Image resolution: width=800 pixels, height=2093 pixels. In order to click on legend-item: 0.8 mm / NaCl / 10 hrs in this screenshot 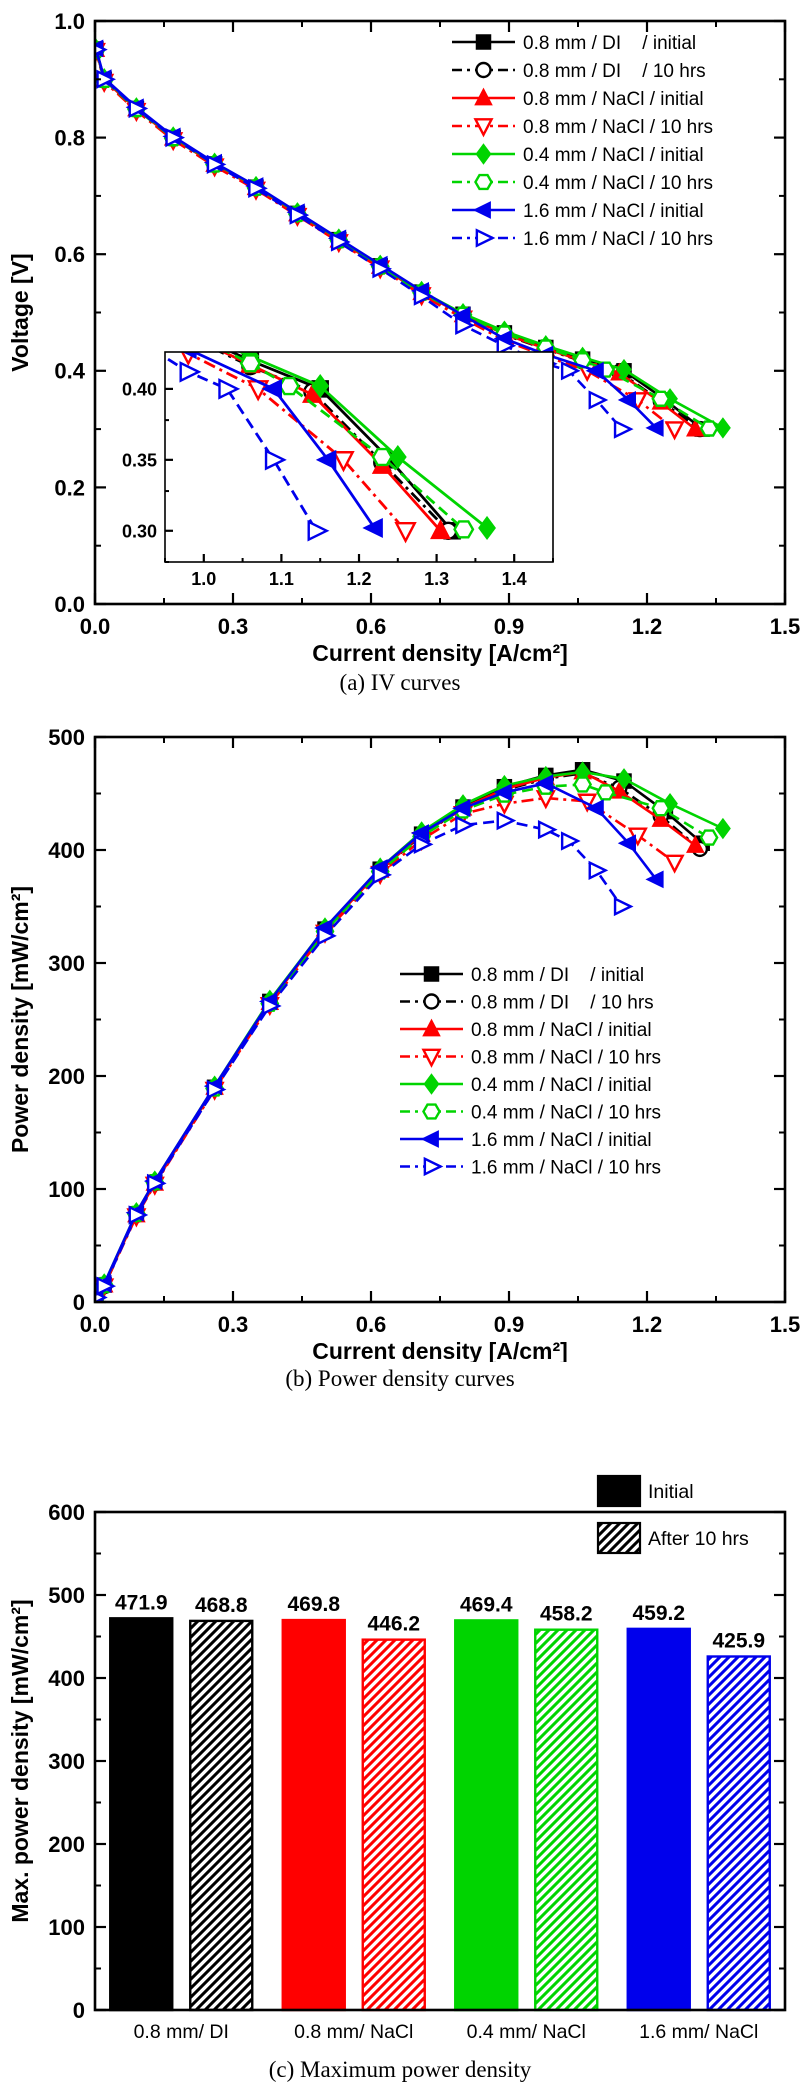, I will do `click(582, 127)`.